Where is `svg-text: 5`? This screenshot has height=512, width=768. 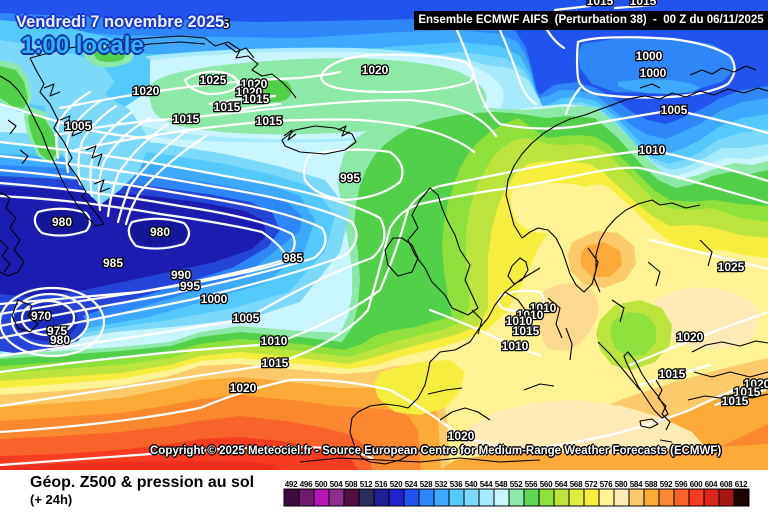 svg-text: 5 is located at coordinates (226, 24).